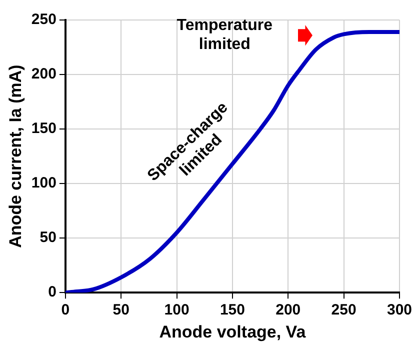 The height and width of the screenshot is (347, 415). What do you see at coordinates (177, 310) in the screenshot?
I see `x-tick-label: 100` at bounding box center [177, 310].